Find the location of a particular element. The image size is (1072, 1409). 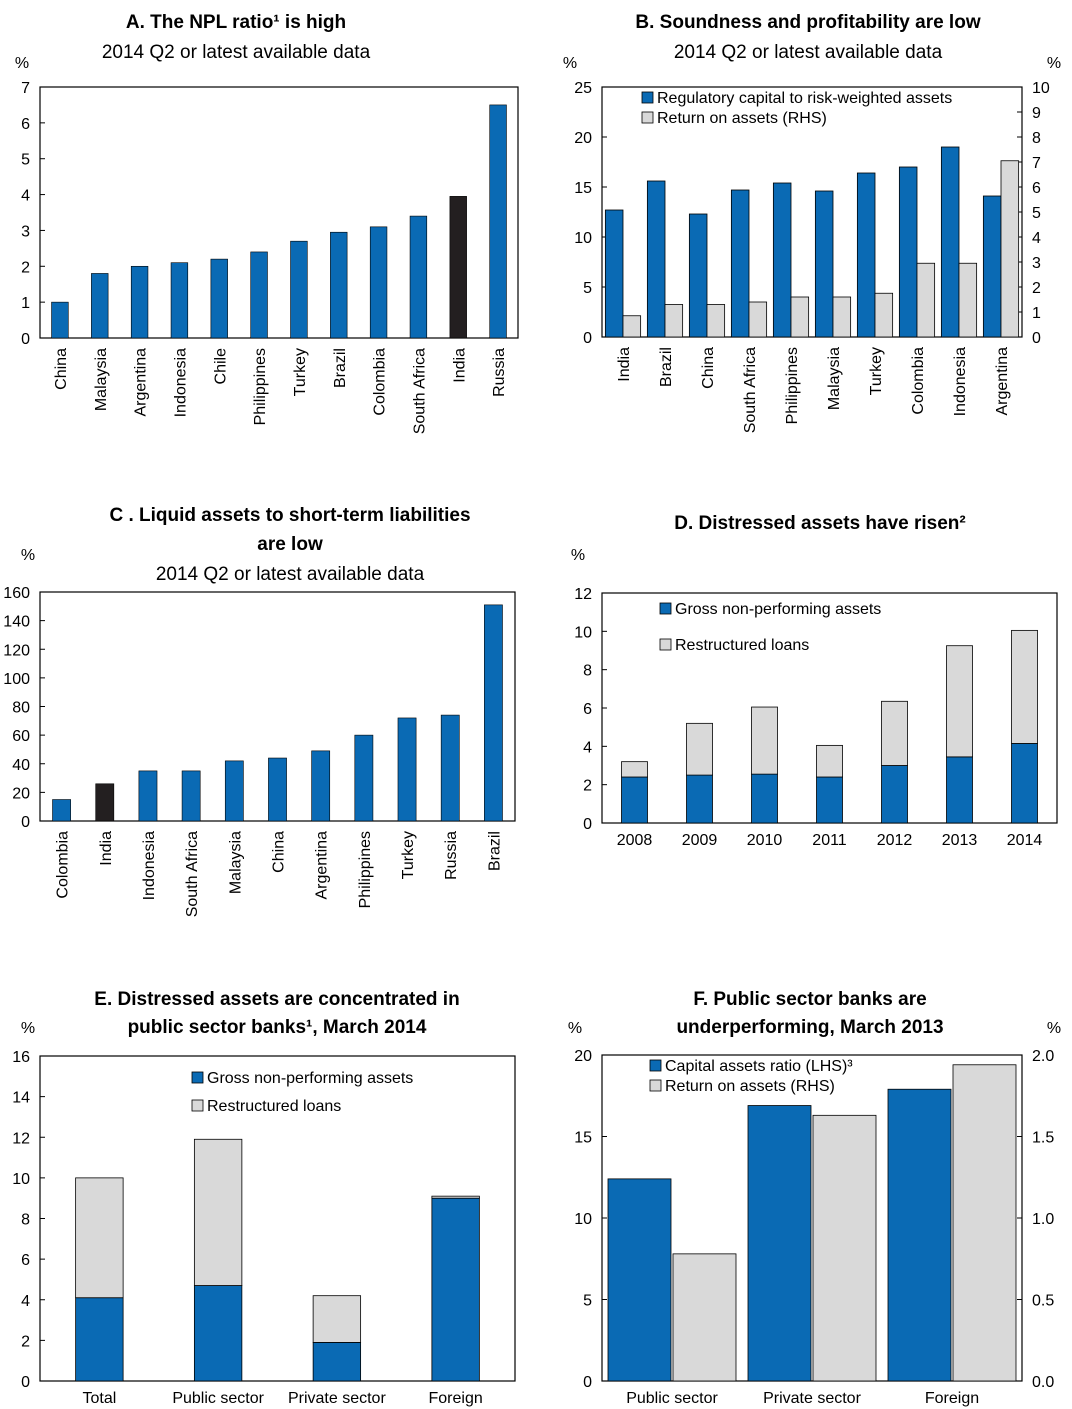

x-tick-label: 2011 is located at coordinates (829, 840).